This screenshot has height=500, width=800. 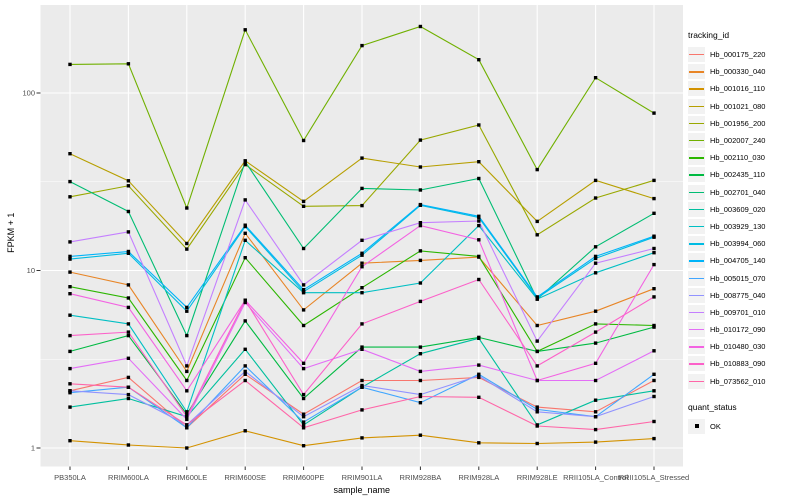 What do you see at coordinates (743, 260) in the screenshot?
I see `legend-item: Hb_004705_140` at bounding box center [743, 260].